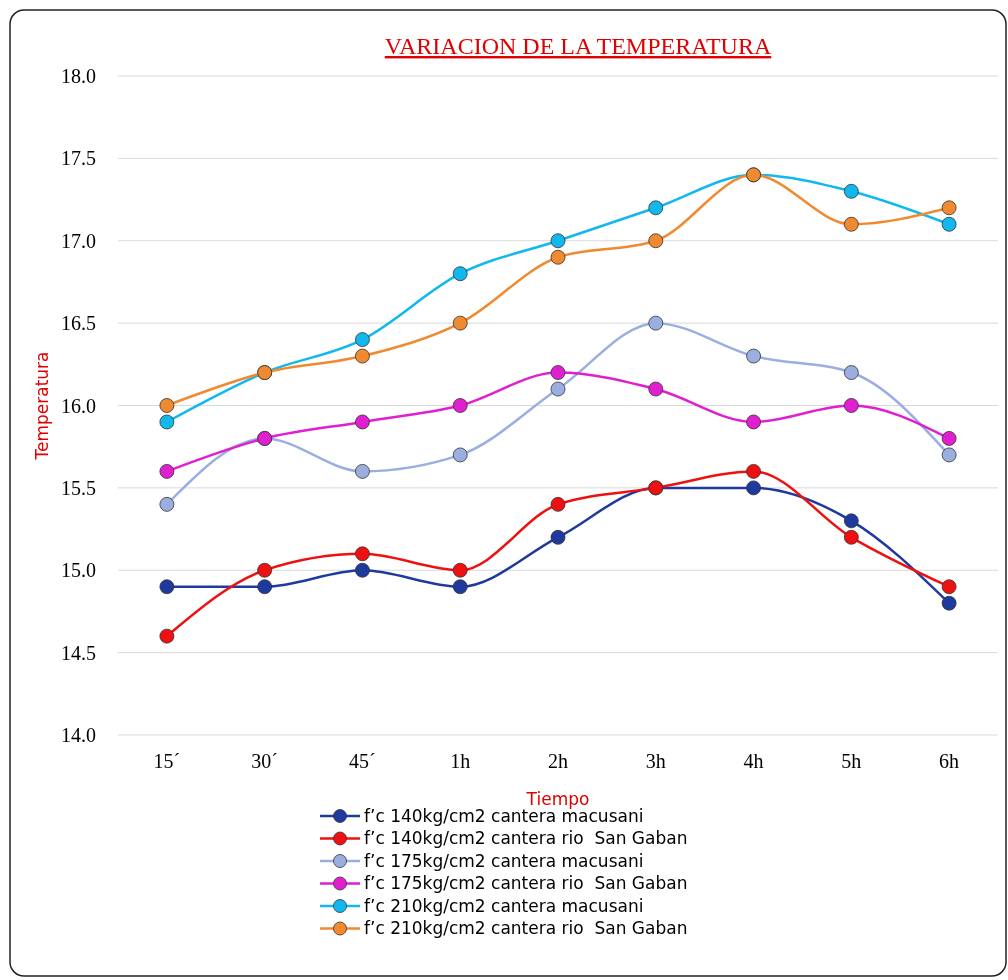 This screenshot has height=980, width=1008. Describe the element at coordinates (949, 761) in the screenshot. I see `x-tick-label: 6h` at that location.